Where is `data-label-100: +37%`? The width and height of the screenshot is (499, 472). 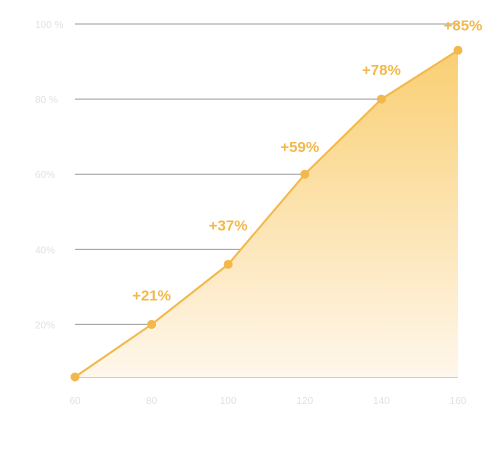 data-label-100: +37% is located at coordinates (228, 225).